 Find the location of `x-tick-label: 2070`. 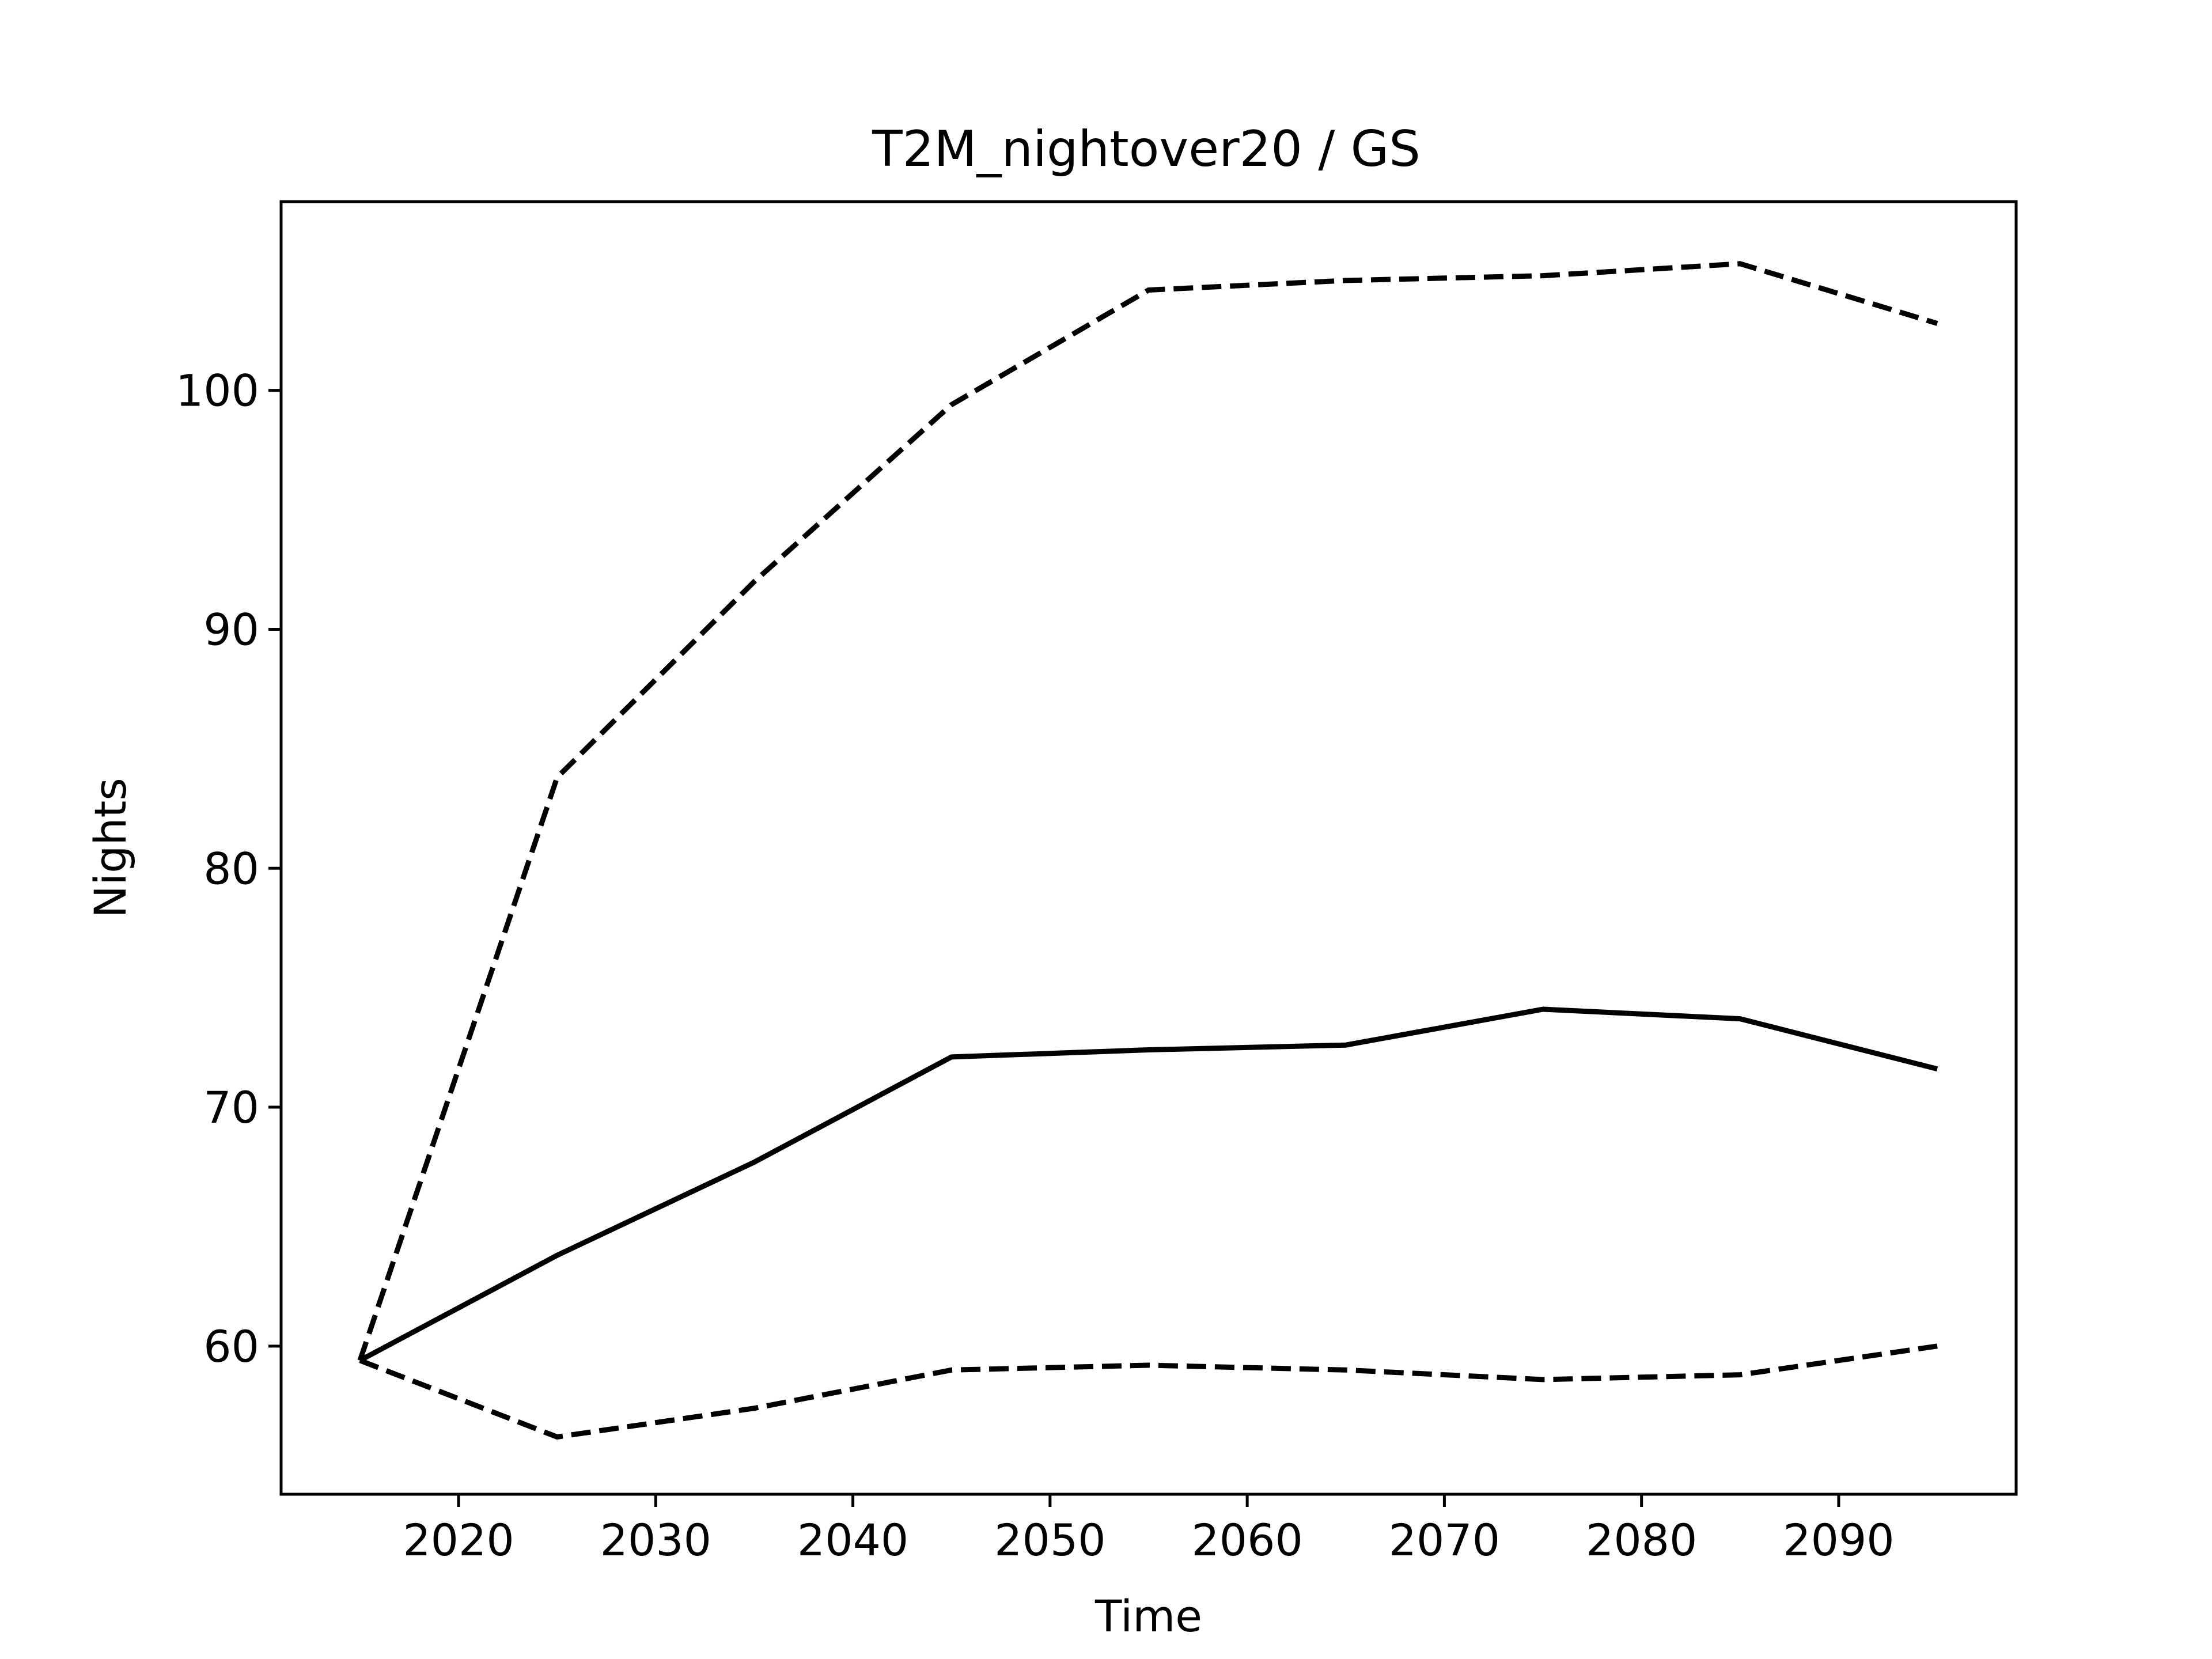

x-tick-label: 2070 is located at coordinates (1444, 1540).